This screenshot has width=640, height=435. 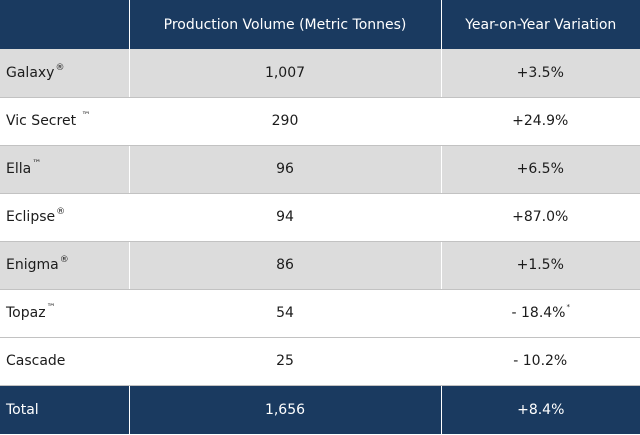 I want to click on variation-cell: - 10.2%, so click(x=540, y=361).